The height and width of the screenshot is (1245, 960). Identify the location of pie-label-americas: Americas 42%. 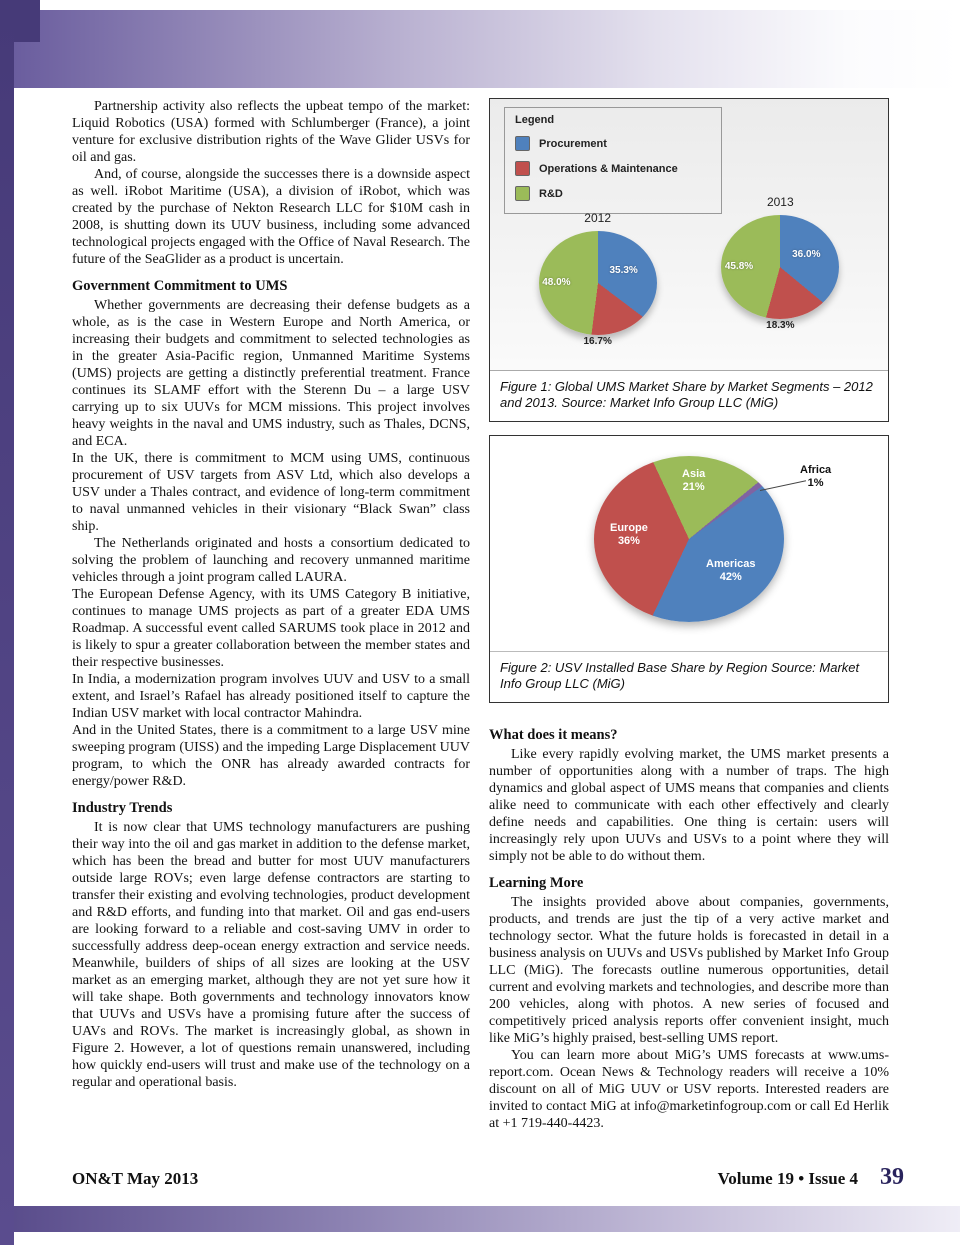
(731, 571).